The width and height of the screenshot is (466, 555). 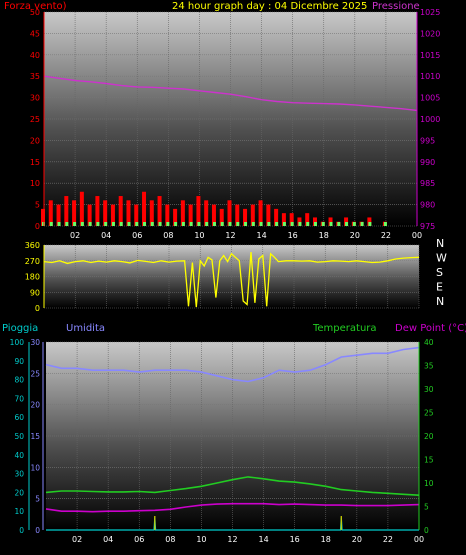 What do you see at coordinates (430, 76) in the screenshot?
I see `pressure-tick-label: 1010` at bounding box center [430, 76].